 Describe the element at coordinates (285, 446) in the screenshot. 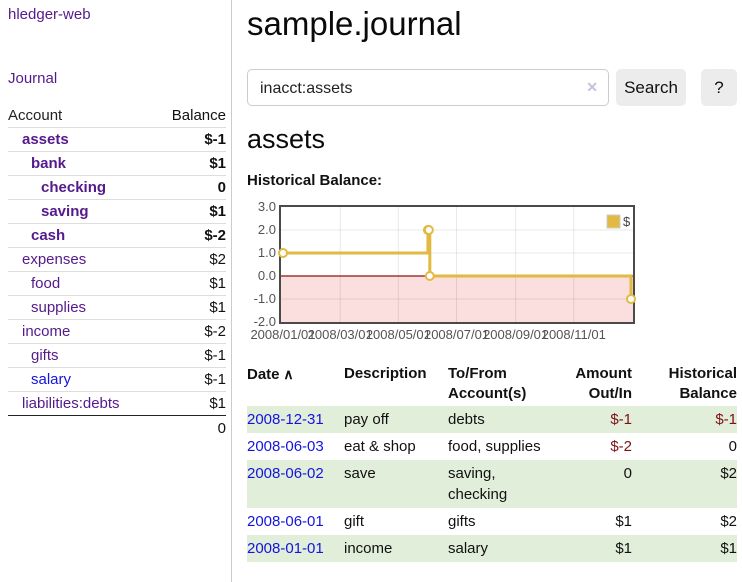

I see `transaction-date-link: 2008-06-03` at that location.